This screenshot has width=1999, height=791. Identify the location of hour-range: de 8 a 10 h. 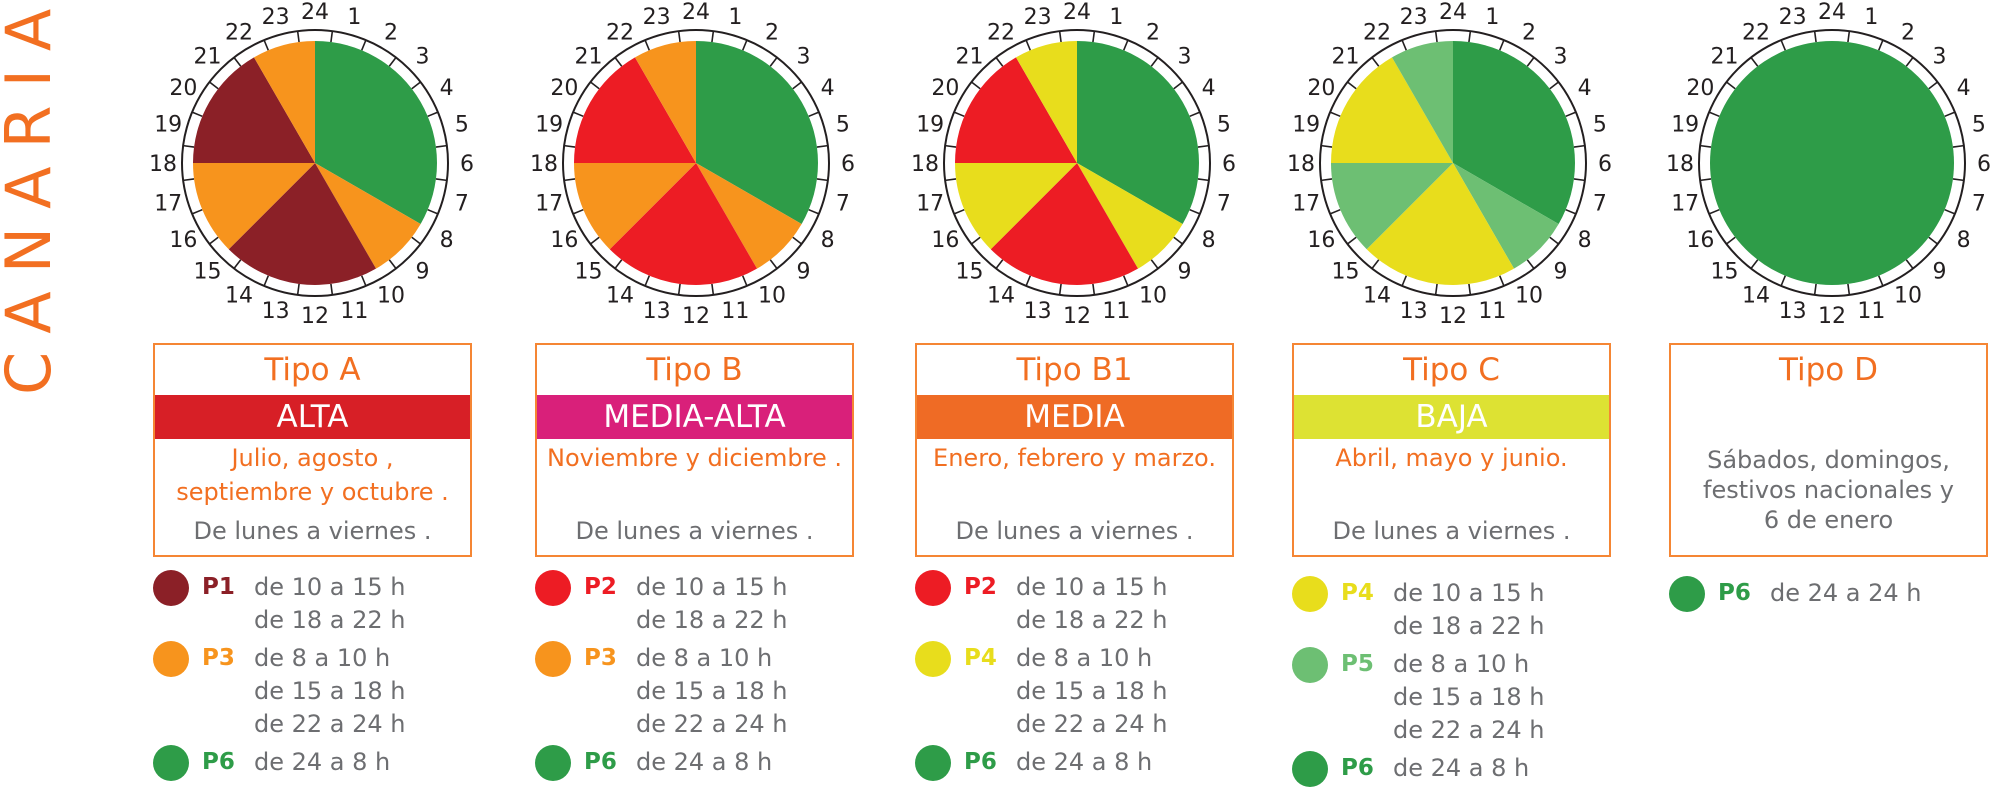
(322, 658).